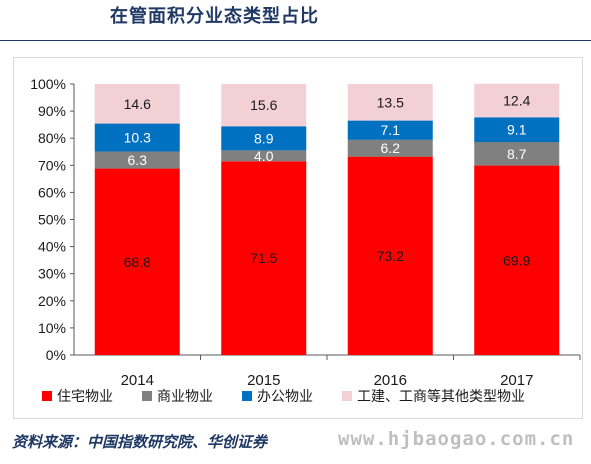  Describe the element at coordinates (52, 111) in the screenshot. I see `y-tick-label: 90%` at that location.